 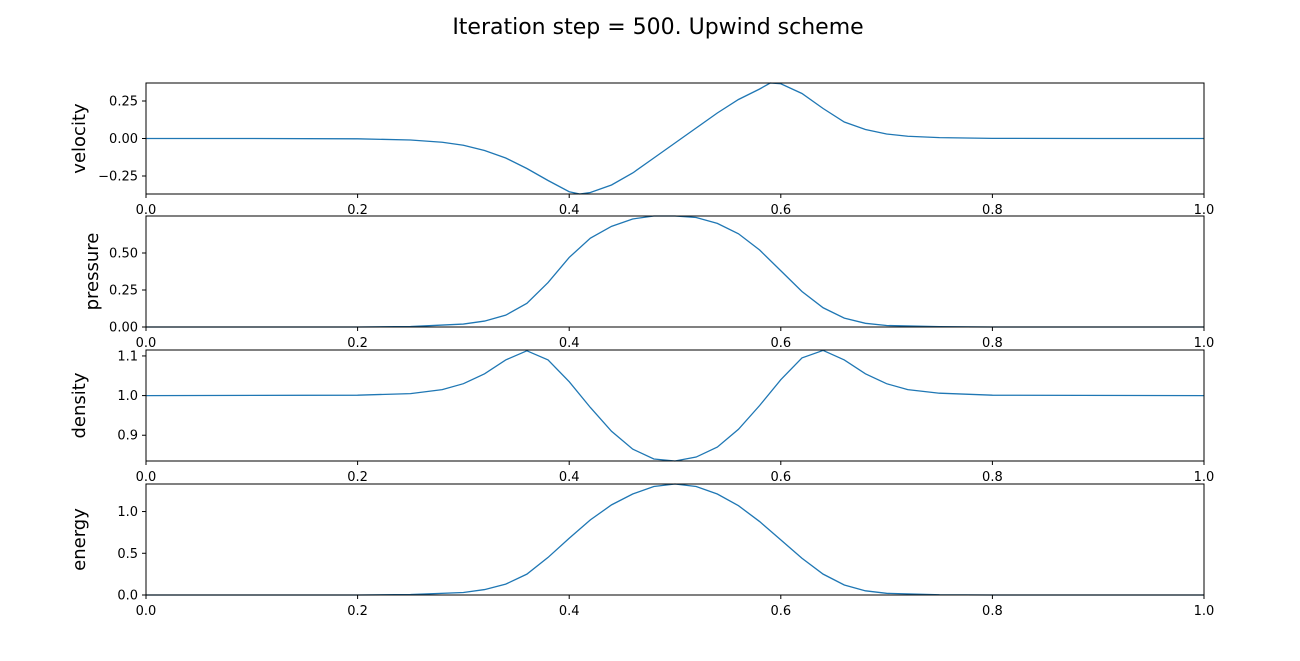 I want to click on chart-title: Iteration step = 500. Upwind scheme, so click(x=657, y=27).